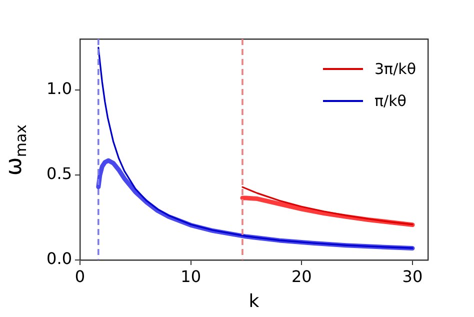 The height and width of the screenshot is (317, 474). Describe the element at coordinates (191, 276) in the screenshot. I see `x-tick-label: 10` at that location.